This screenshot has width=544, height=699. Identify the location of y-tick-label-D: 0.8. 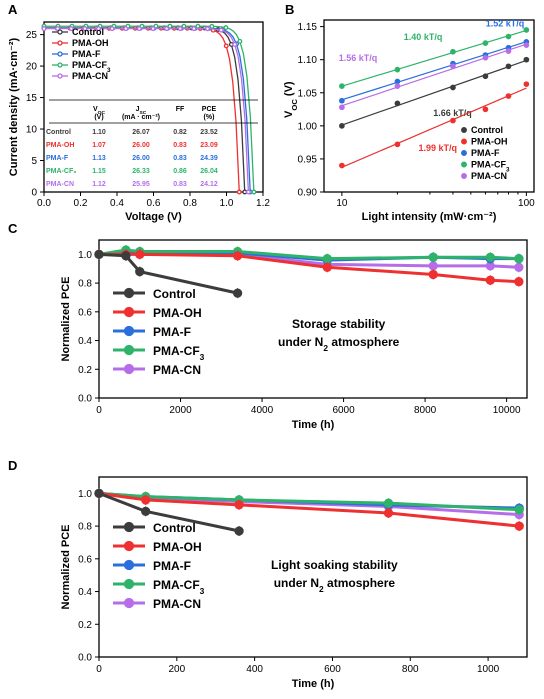
(85, 527).